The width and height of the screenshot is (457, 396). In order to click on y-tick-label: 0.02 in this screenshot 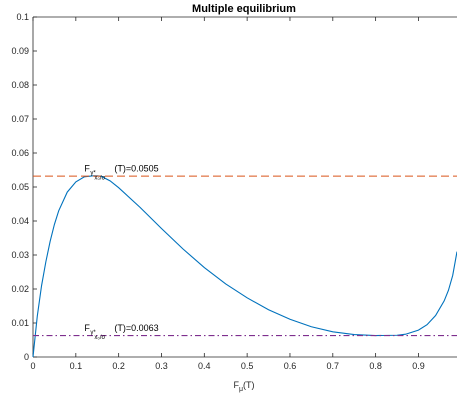, I will do `click(20, 289)`.